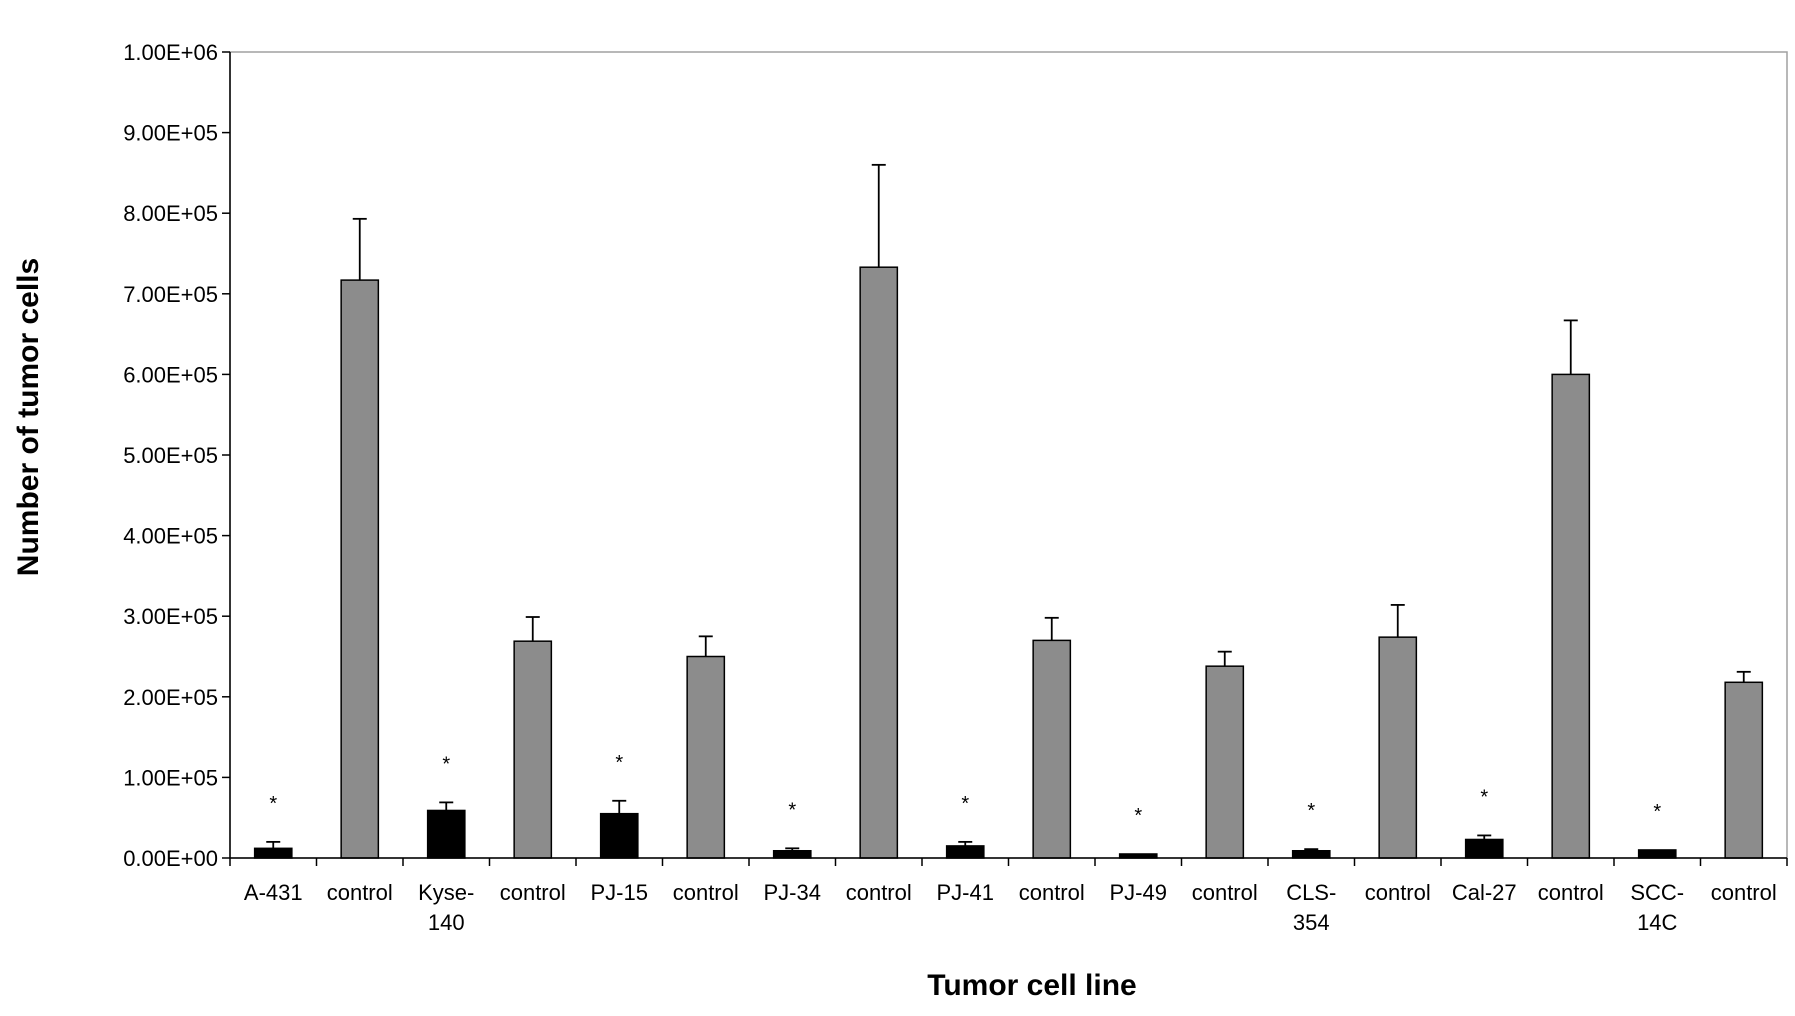 This screenshot has width=1795, height=1016. What do you see at coordinates (1657, 892) in the screenshot?
I see `x-tick-label-line: SCC-` at bounding box center [1657, 892].